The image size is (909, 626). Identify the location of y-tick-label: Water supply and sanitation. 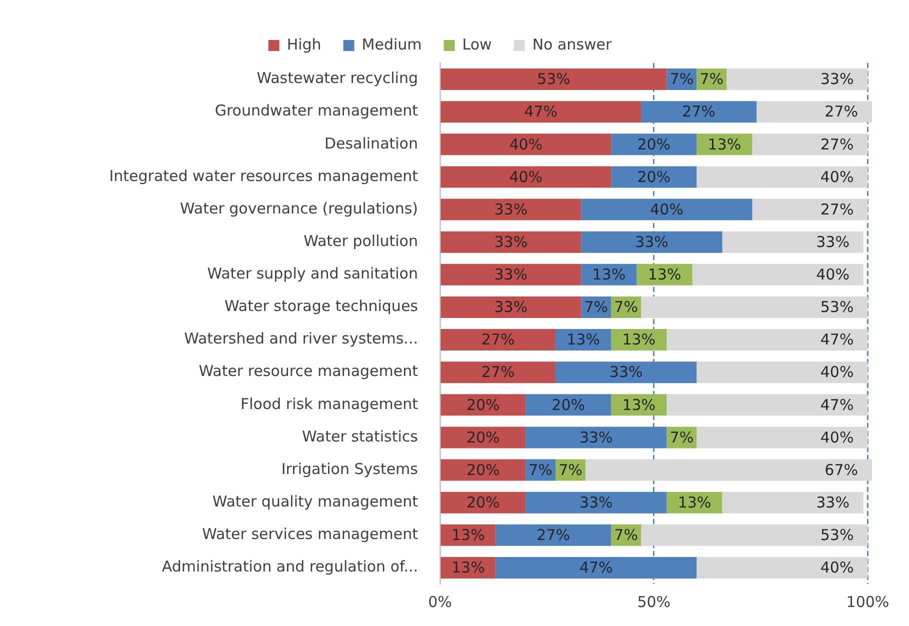
(312, 273).